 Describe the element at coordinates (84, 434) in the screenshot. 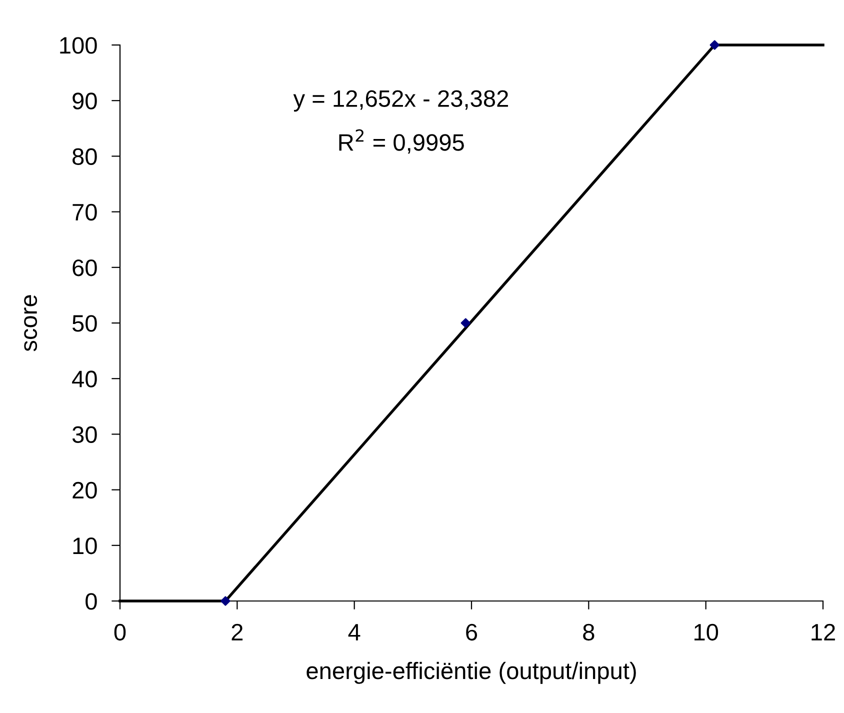

I see `y-tick-label: 30` at that location.